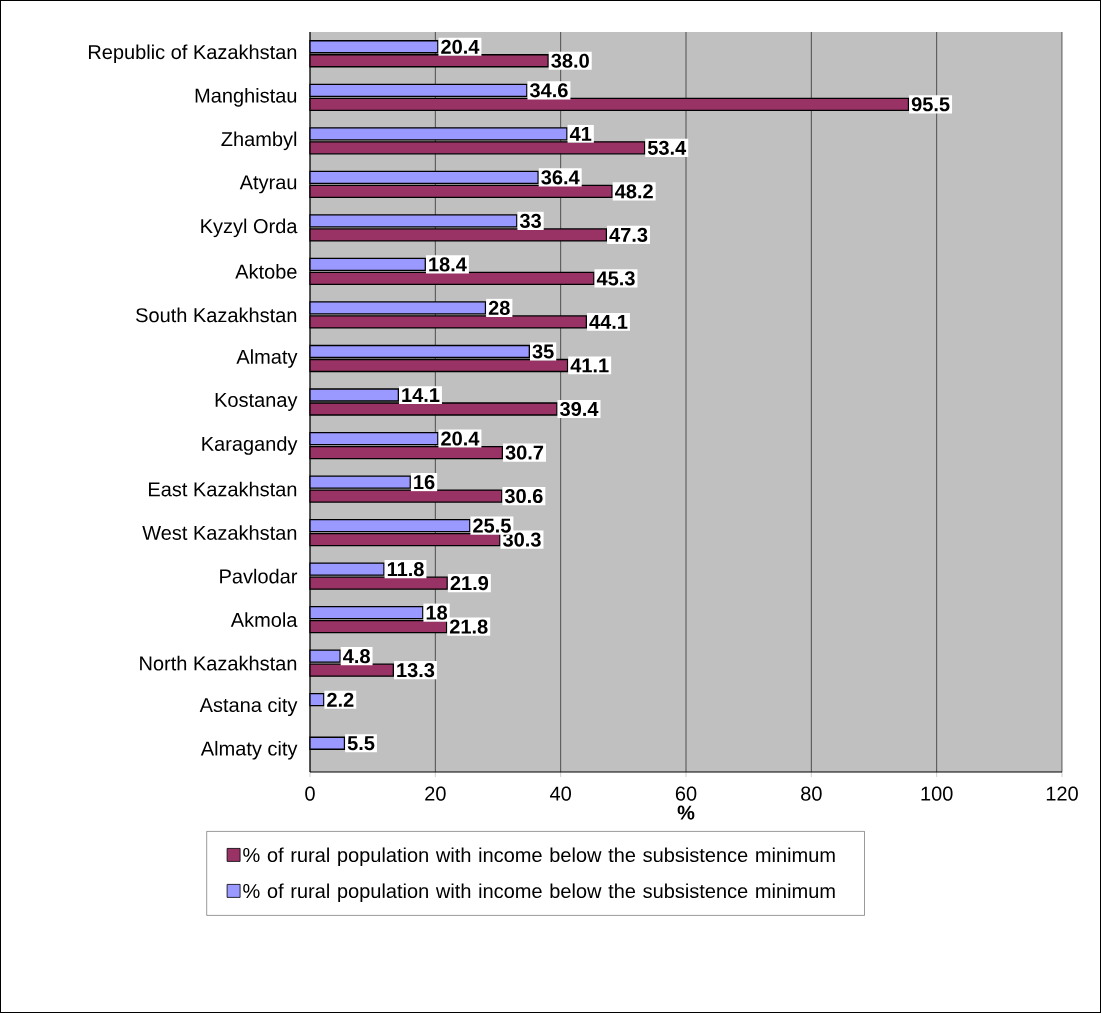 The height and width of the screenshot is (1013, 1101). Describe the element at coordinates (437, 612) in the screenshot. I see `data-label: 18` at that location.